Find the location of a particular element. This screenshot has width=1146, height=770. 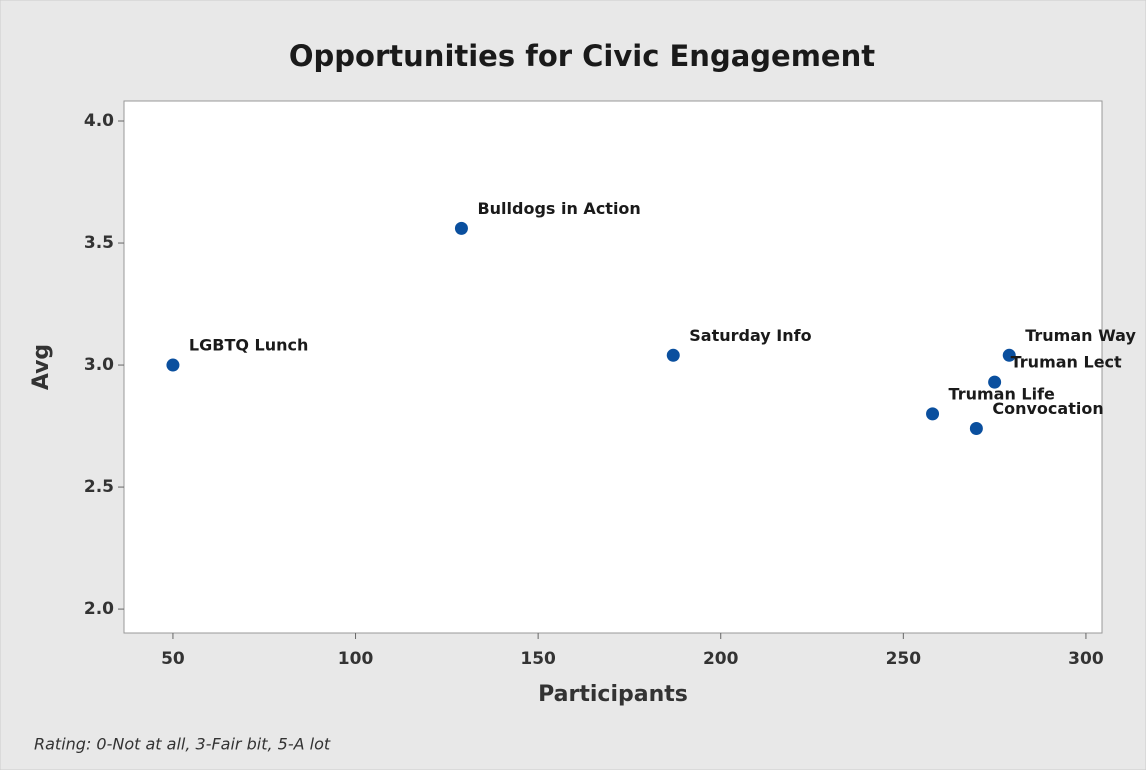

x-tick-label: 100 is located at coordinates (356, 659).